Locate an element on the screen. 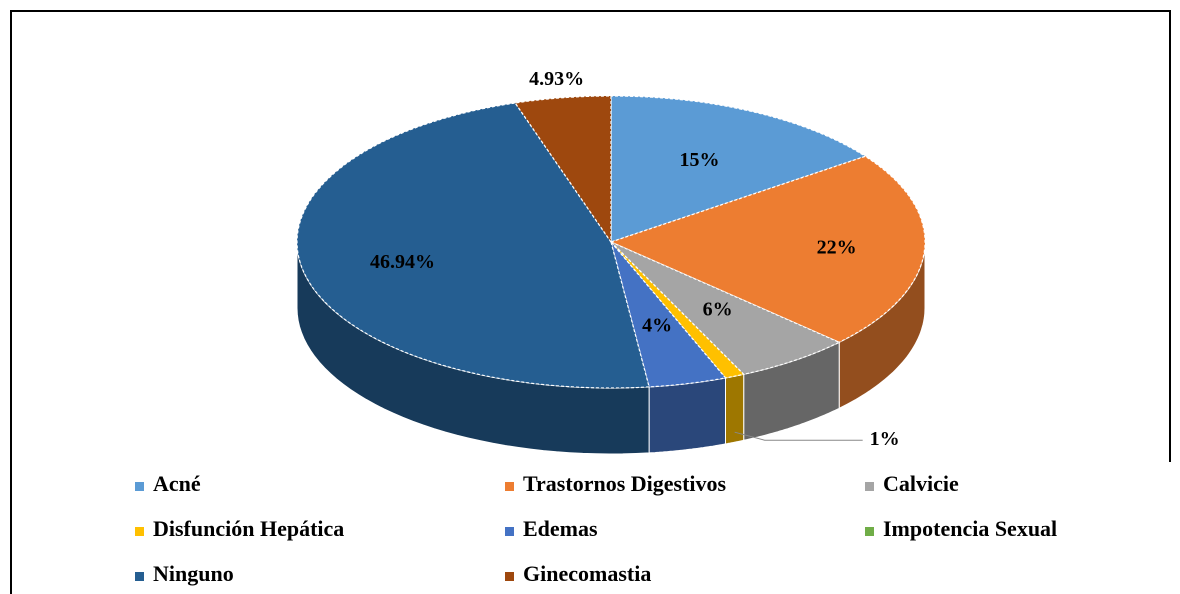 This screenshot has height=594, width=1180. legend-label: Calvicie is located at coordinates (921, 483).